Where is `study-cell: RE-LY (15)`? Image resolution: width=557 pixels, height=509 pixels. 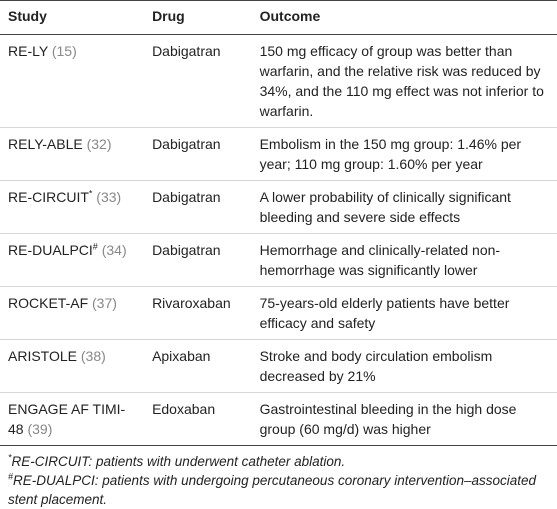
study-cell: RE-LY (15) is located at coordinates (72, 81).